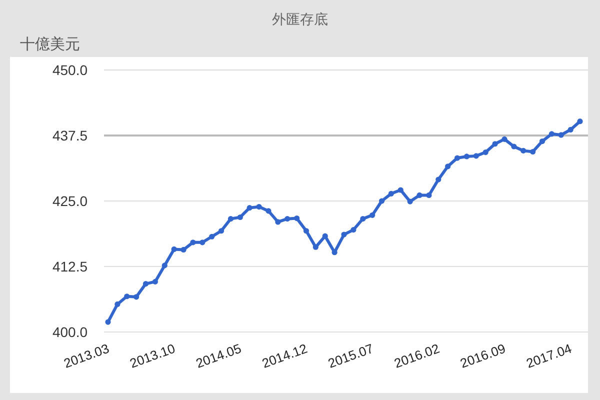 The image size is (600, 400). I want to click on y-tick-label: 425.0, so click(70, 201).